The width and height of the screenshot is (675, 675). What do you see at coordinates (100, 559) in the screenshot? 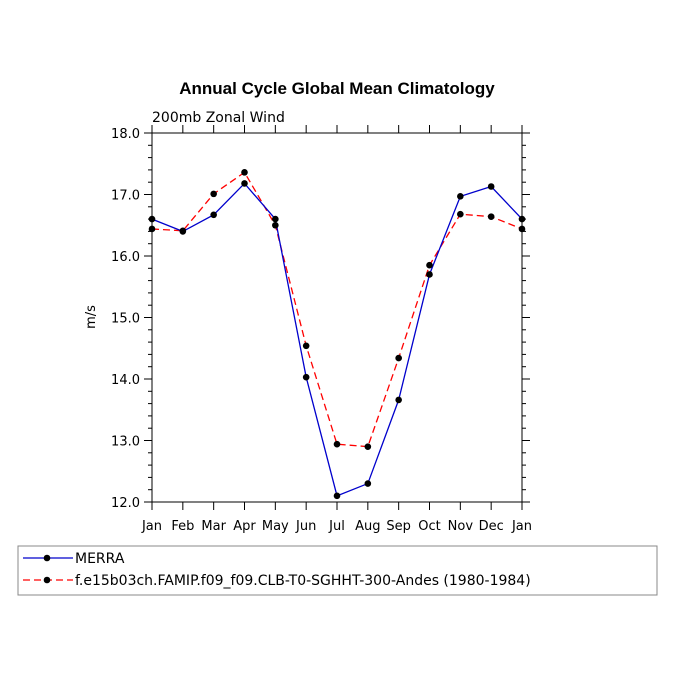
I see `legend-label-0: MERRA` at bounding box center [100, 559].